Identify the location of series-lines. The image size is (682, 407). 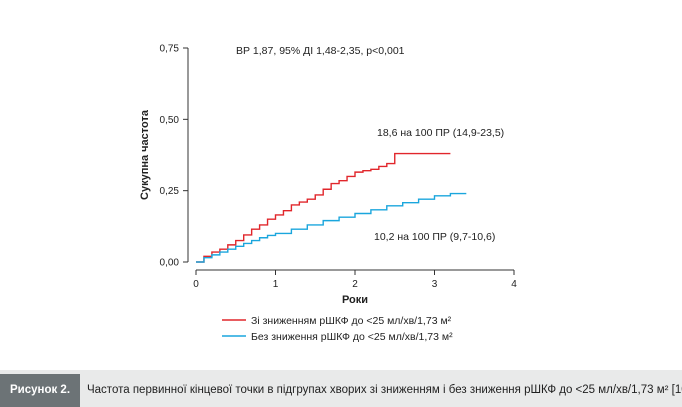
(331, 207).